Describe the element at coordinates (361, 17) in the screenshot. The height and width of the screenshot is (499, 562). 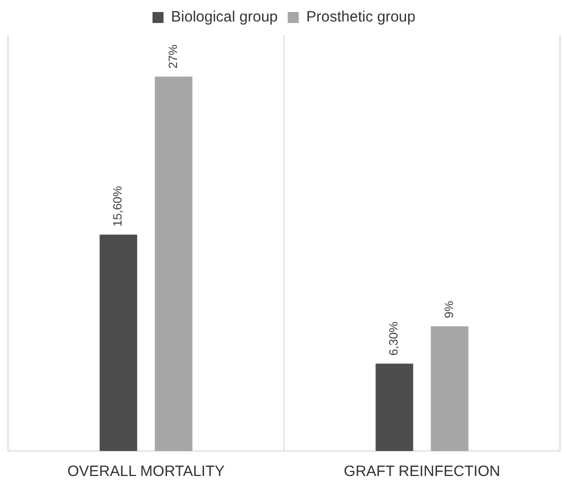
I see `legend-label: Prosthetic group` at that location.